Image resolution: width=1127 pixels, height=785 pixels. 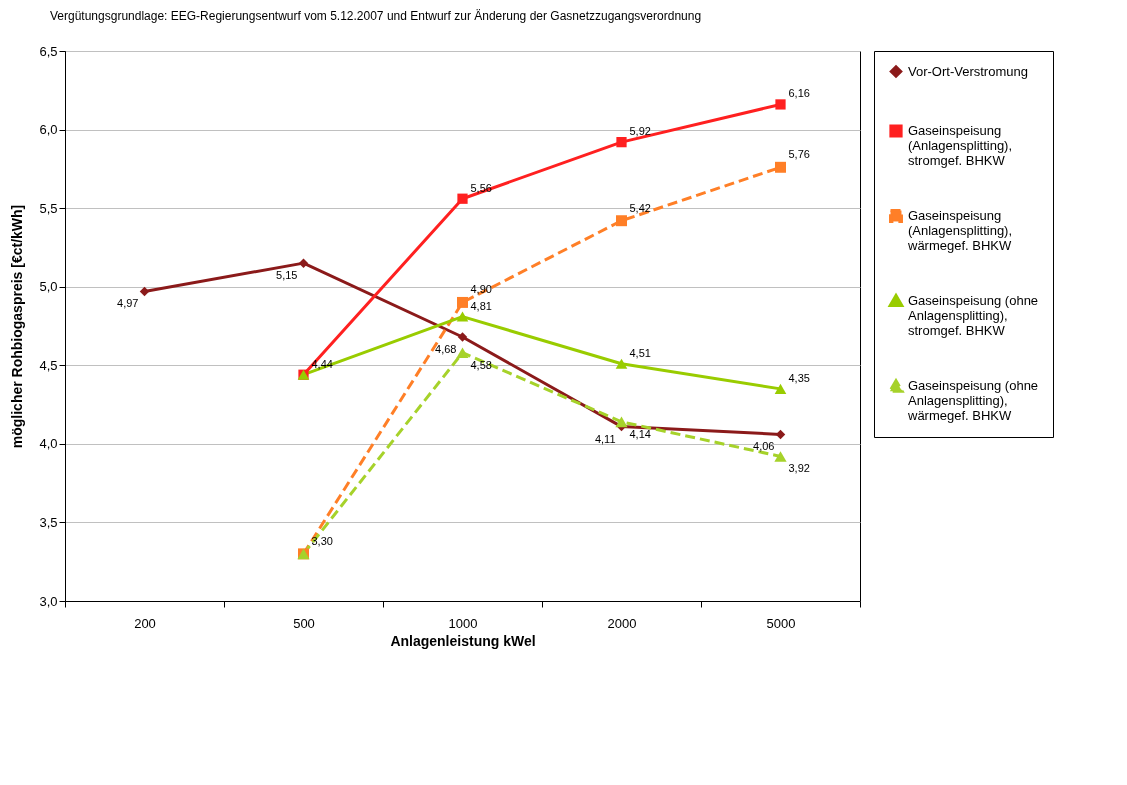 I want to click on chart-title: Vergütungsgrundlage: EEG-Regierungsentwurf vom 5.12.2007 und Entwurf zur Änderung der Gasnetzzugangsverordnung, so click(x=376, y=16).